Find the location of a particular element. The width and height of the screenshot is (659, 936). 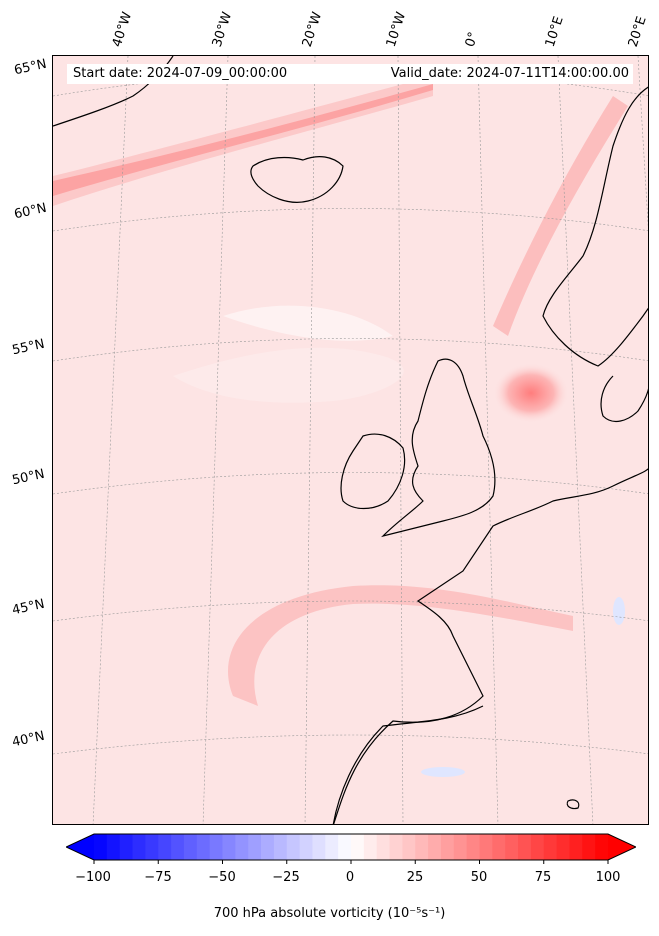

great-britain-coast is located at coordinates (438, 448).